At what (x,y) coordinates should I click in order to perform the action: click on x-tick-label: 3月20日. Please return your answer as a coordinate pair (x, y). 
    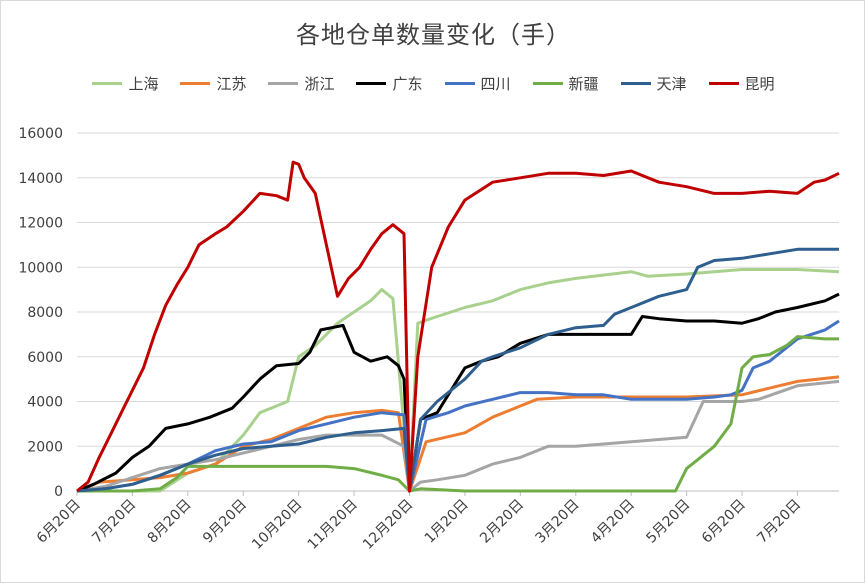
    Looking at the image, I should click on (558, 522).